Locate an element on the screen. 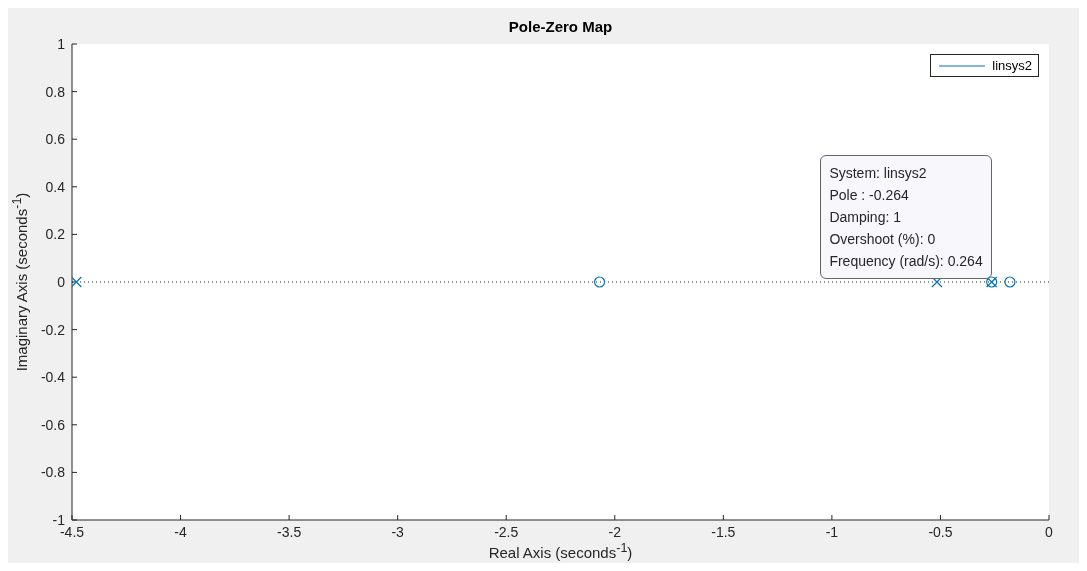 Image resolution: width=1087 pixels, height=571 pixels. x-tick-label: -2 is located at coordinates (615, 531).